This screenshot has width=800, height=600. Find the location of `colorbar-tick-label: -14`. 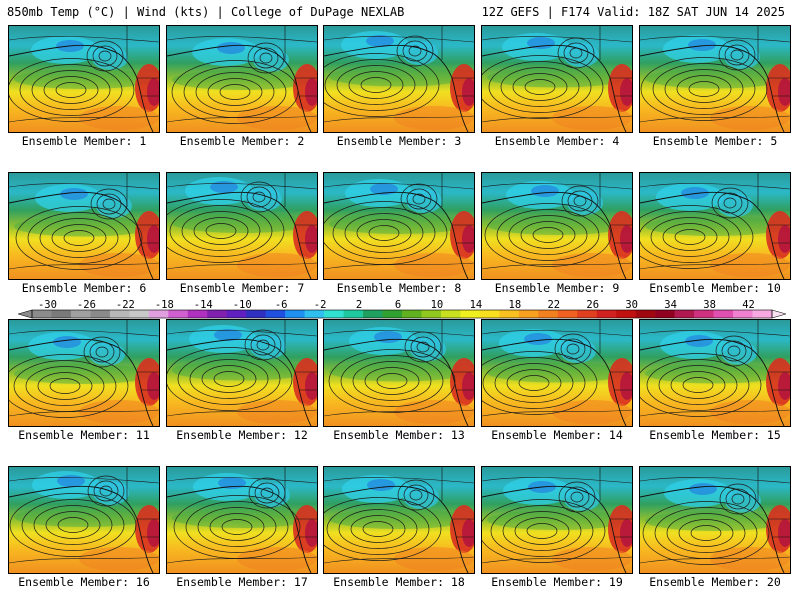

colorbar-tick-label: -14 is located at coordinates (203, 305).